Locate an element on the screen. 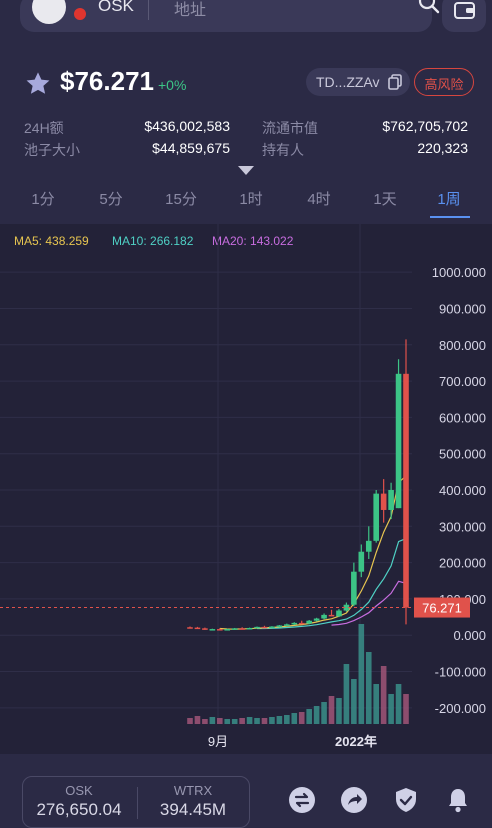 The width and height of the screenshot is (492, 828). pair-divider is located at coordinates (137, 803).